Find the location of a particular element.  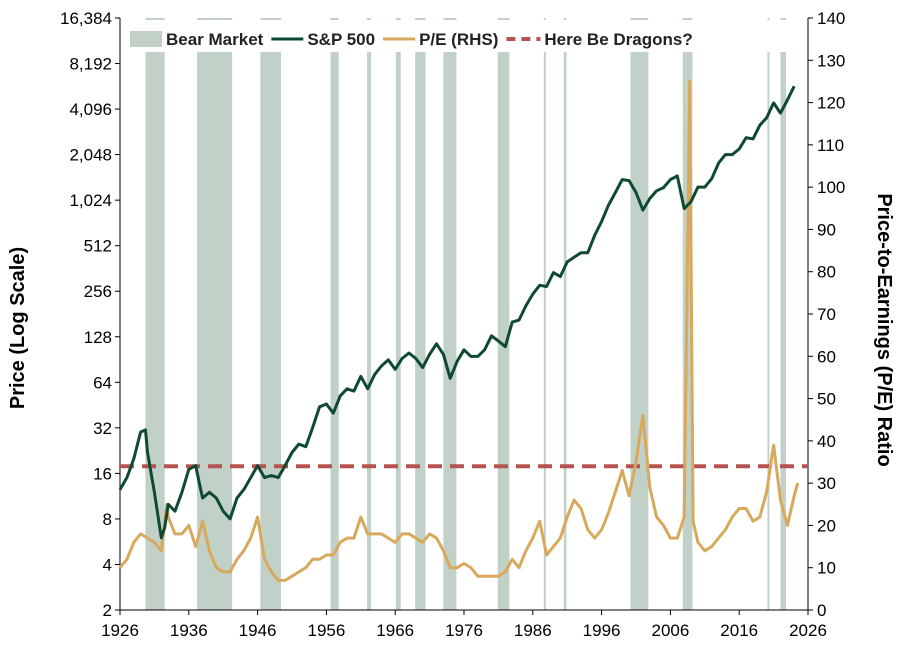

x-tick-label: 2026 is located at coordinates (808, 630).